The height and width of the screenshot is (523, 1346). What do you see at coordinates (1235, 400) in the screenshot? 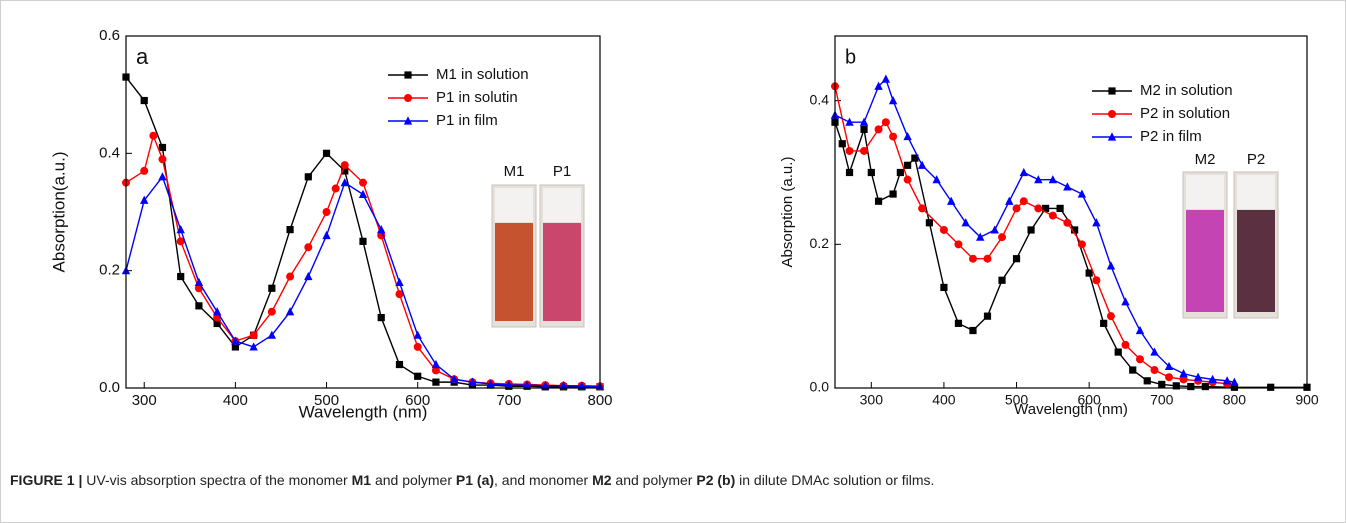
I see `x-tick-label: 800` at bounding box center [1235, 400].